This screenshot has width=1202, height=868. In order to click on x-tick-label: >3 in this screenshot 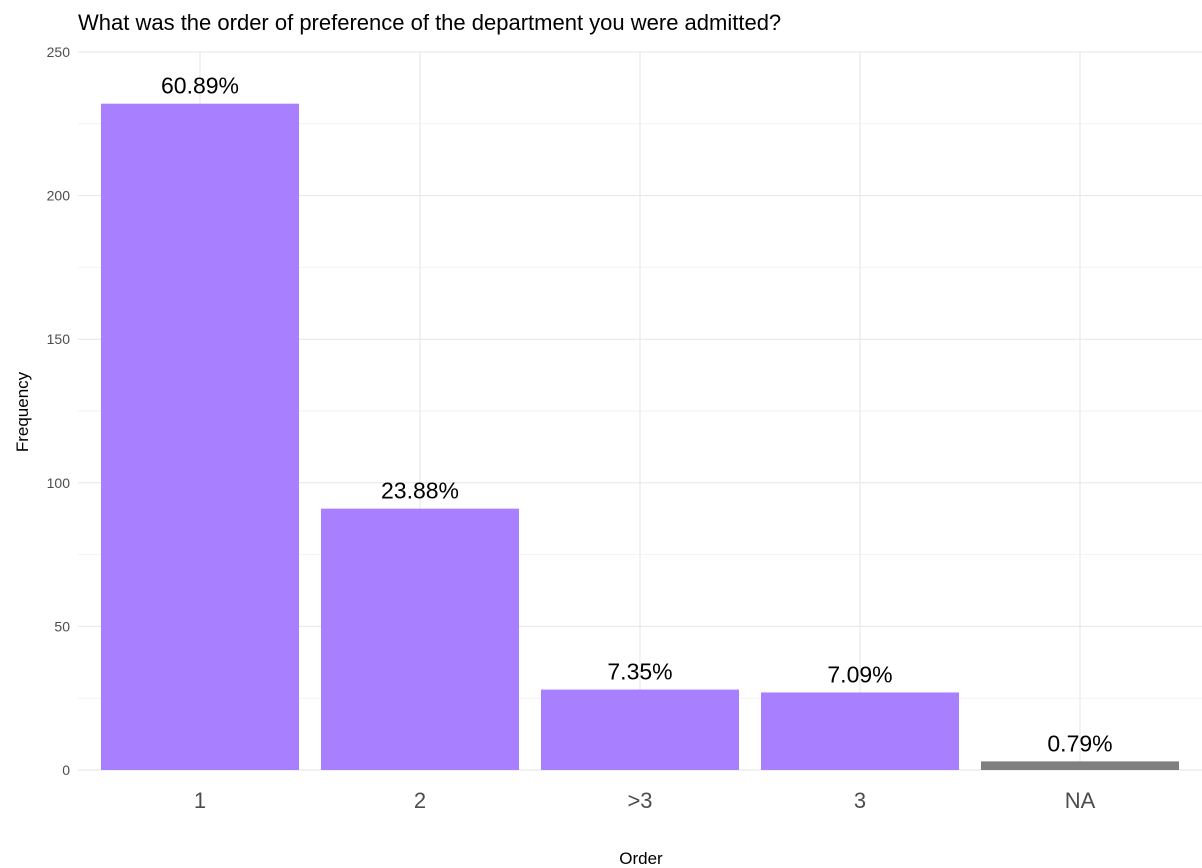, I will do `click(639, 800)`.